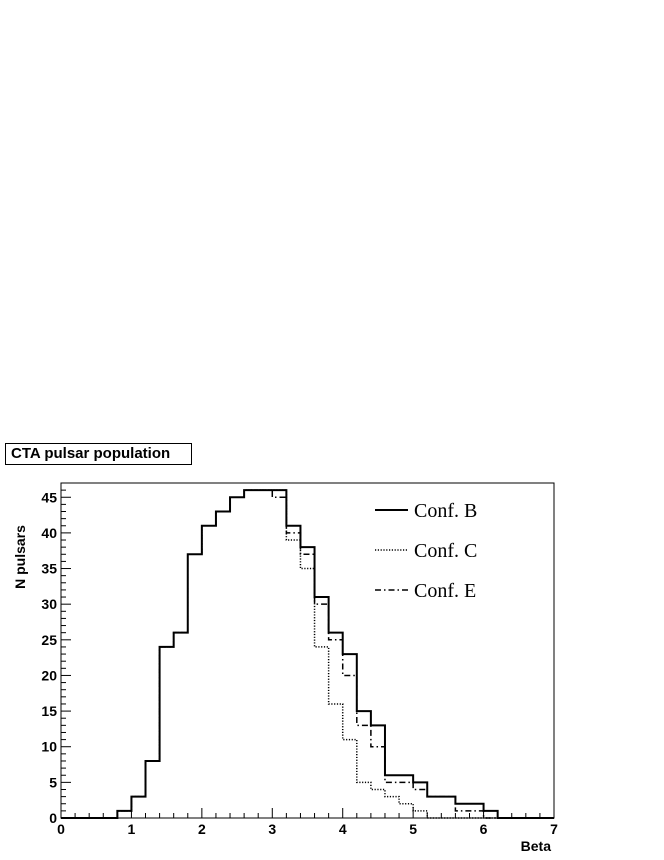  Describe the element at coordinates (445, 551) in the screenshot. I see `legend-label: Conf. C` at that location.